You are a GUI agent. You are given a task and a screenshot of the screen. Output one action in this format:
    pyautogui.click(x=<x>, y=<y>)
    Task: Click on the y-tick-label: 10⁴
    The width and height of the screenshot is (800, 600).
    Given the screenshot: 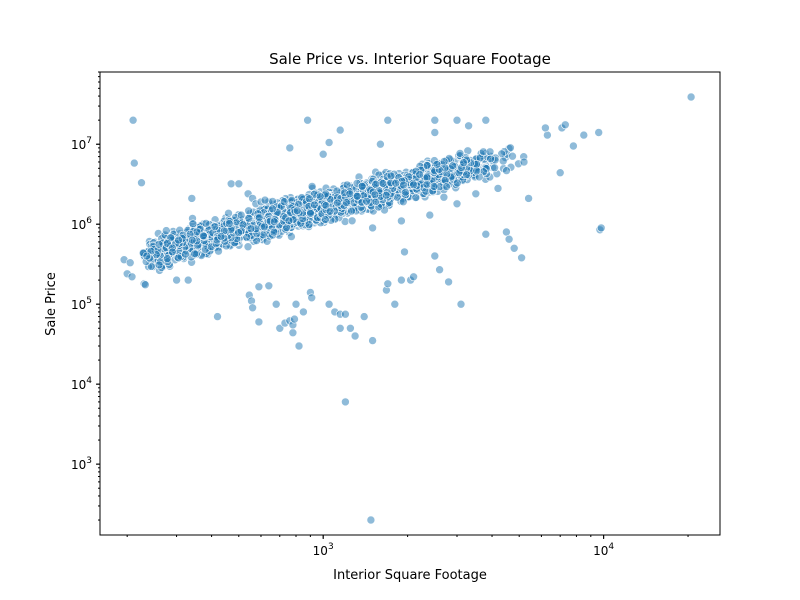 What is the action you would take?
    pyautogui.click(x=81, y=384)
    